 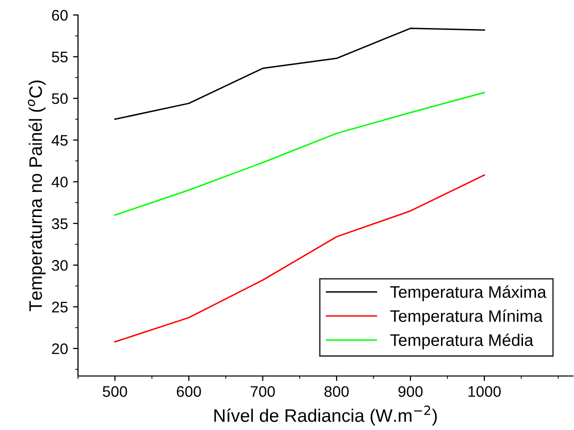 I want to click on x-tick-label: 1000, so click(x=484, y=391).